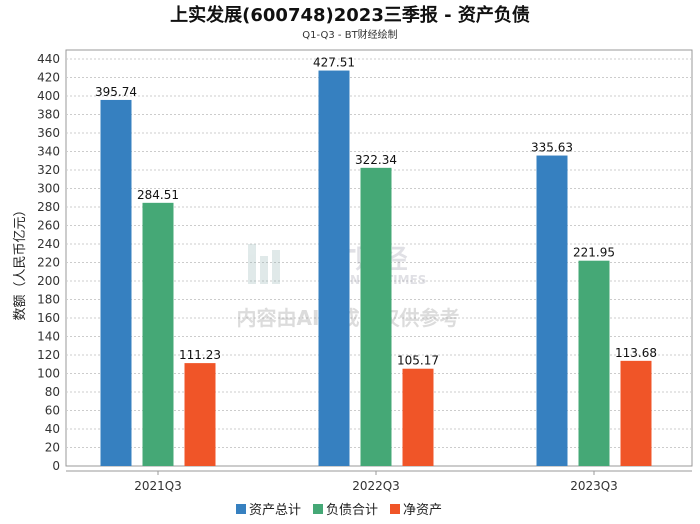 This screenshot has height=524, width=700. I want to click on y-tick-label: 240, so click(48, 244).